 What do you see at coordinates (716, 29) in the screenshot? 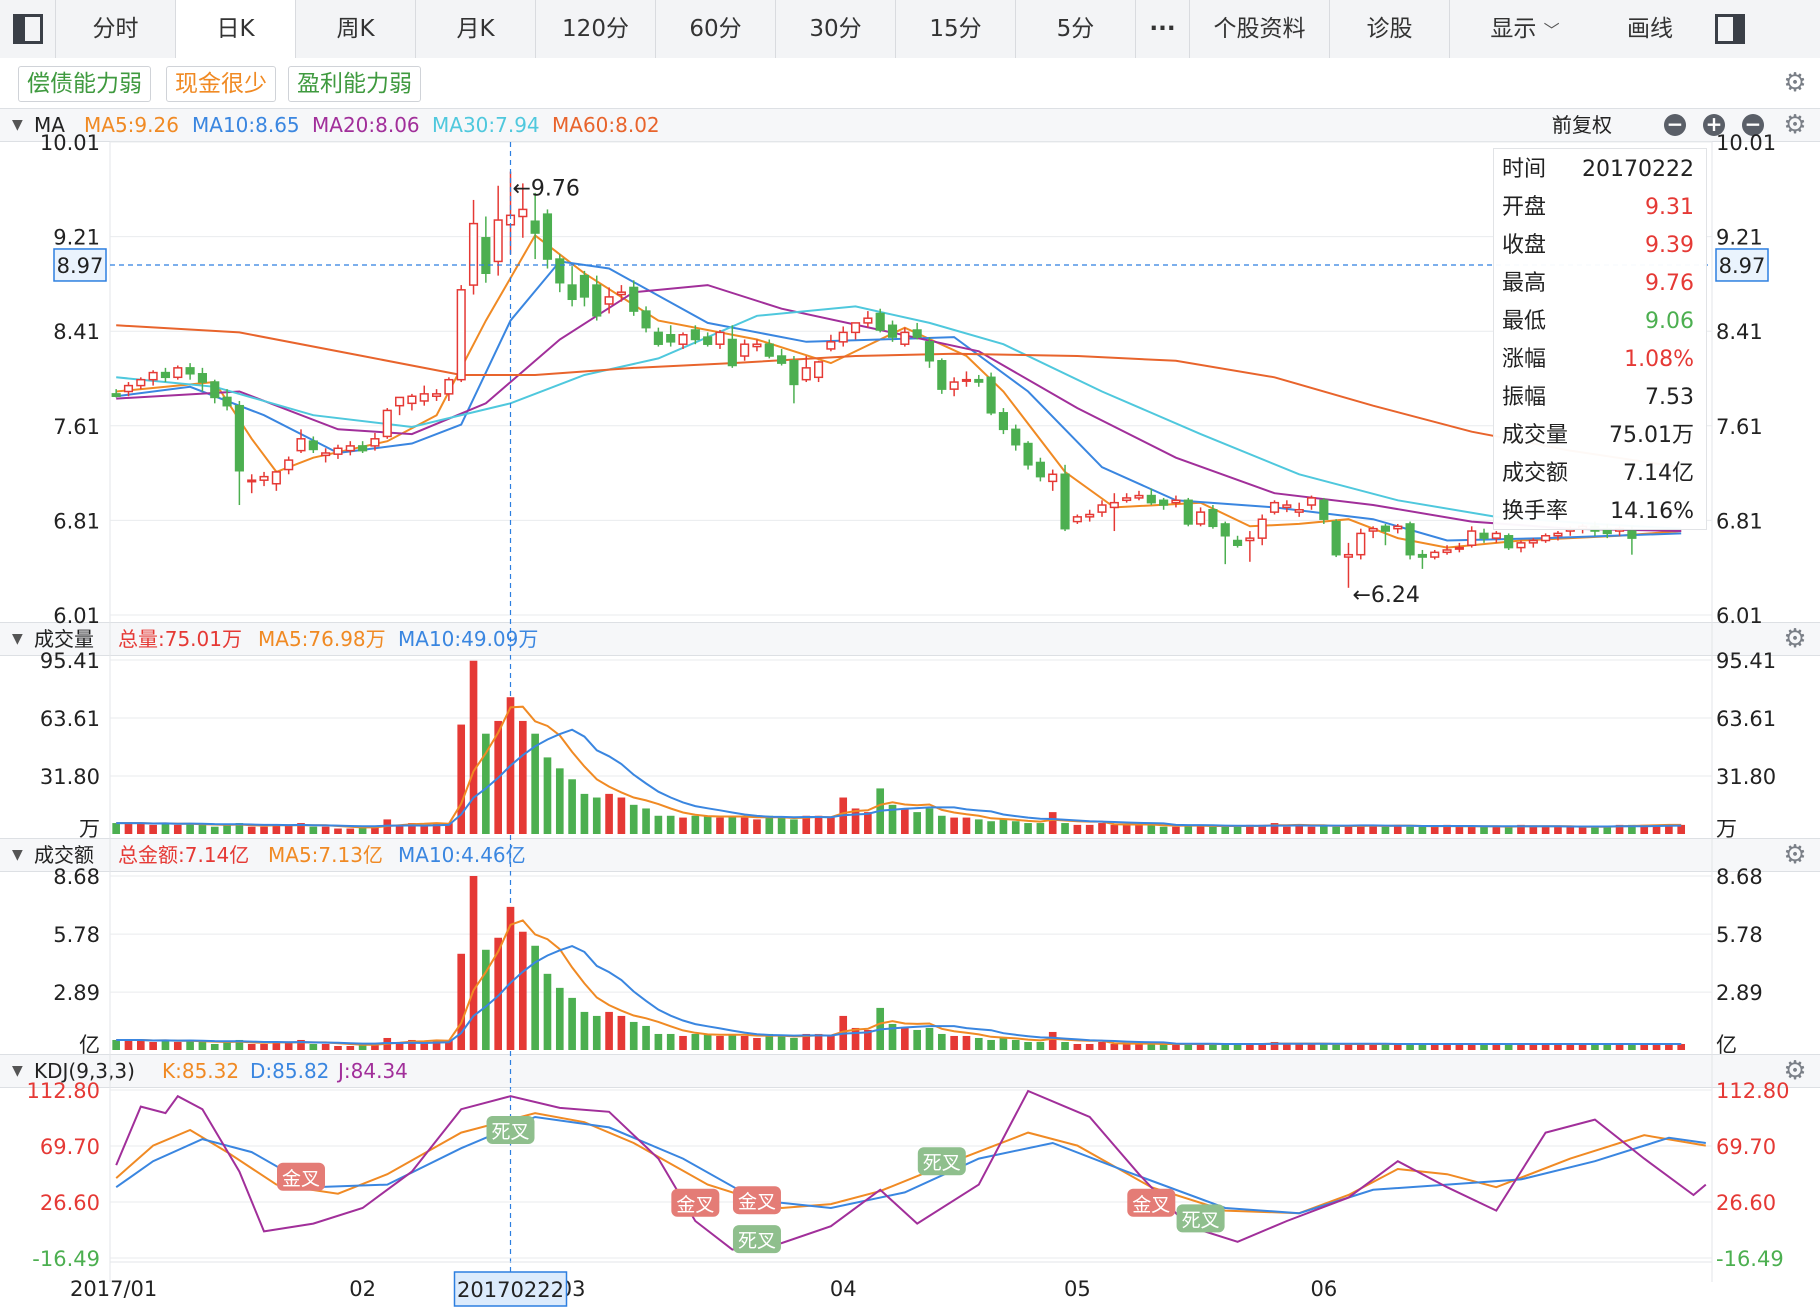
I see `tab-60min: 60分` at bounding box center [716, 29].